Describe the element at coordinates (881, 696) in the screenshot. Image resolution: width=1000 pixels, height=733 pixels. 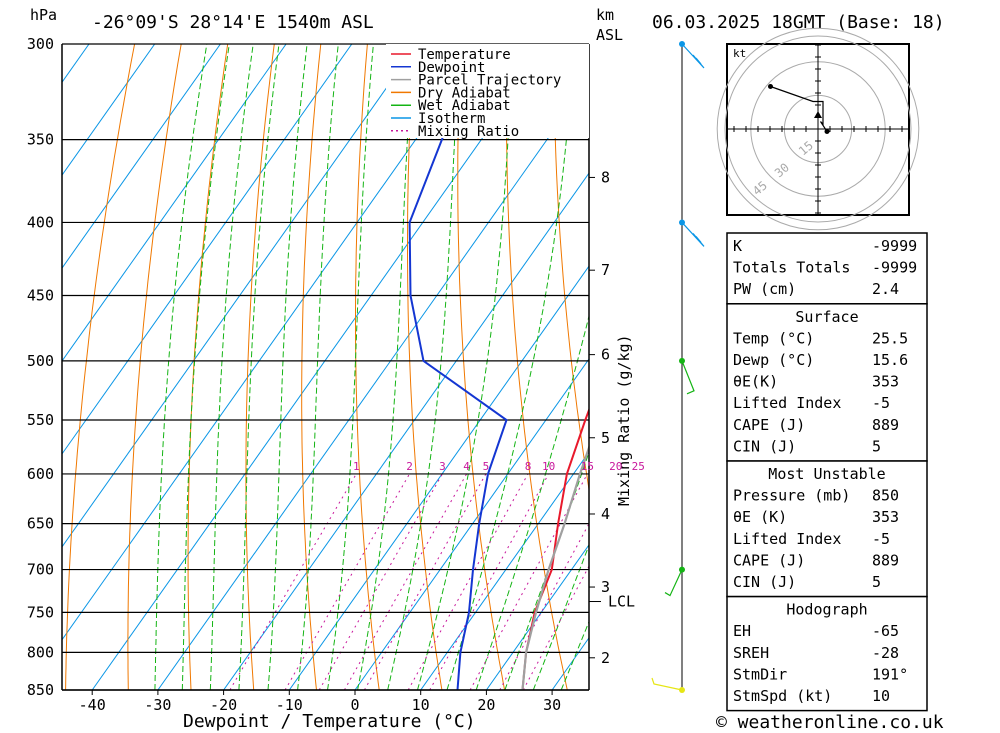
I see `index-value: 10` at that location.